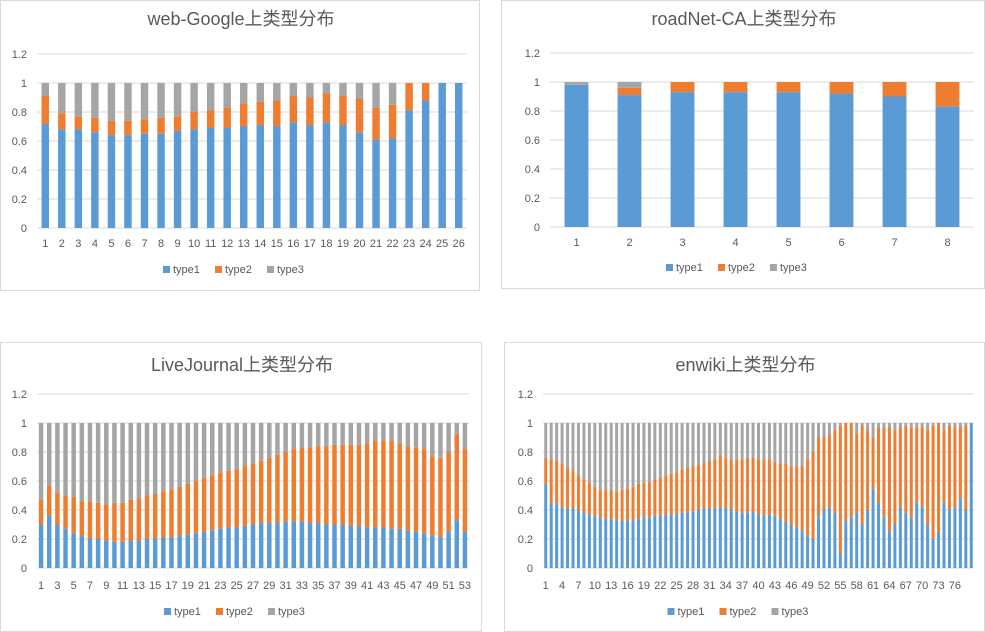 The width and height of the screenshot is (985, 632). Describe the element at coordinates (426, 244) in the screenshot. I see `x-tick-label: 24` at that location.